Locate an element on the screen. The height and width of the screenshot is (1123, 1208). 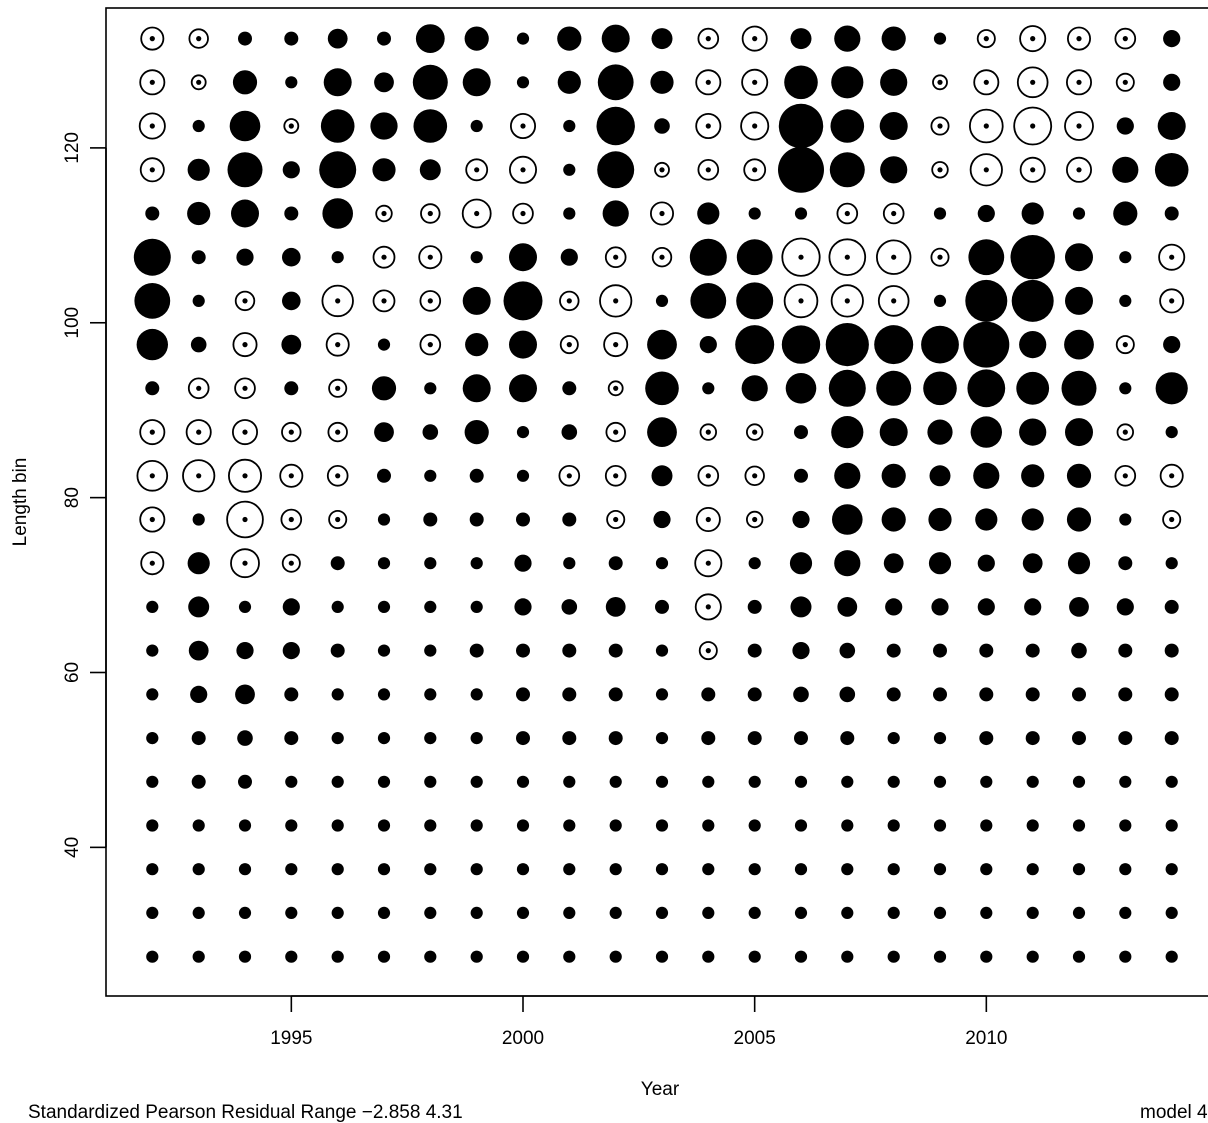
bubble-2003-102.5 is located at coordinates (662, 301).